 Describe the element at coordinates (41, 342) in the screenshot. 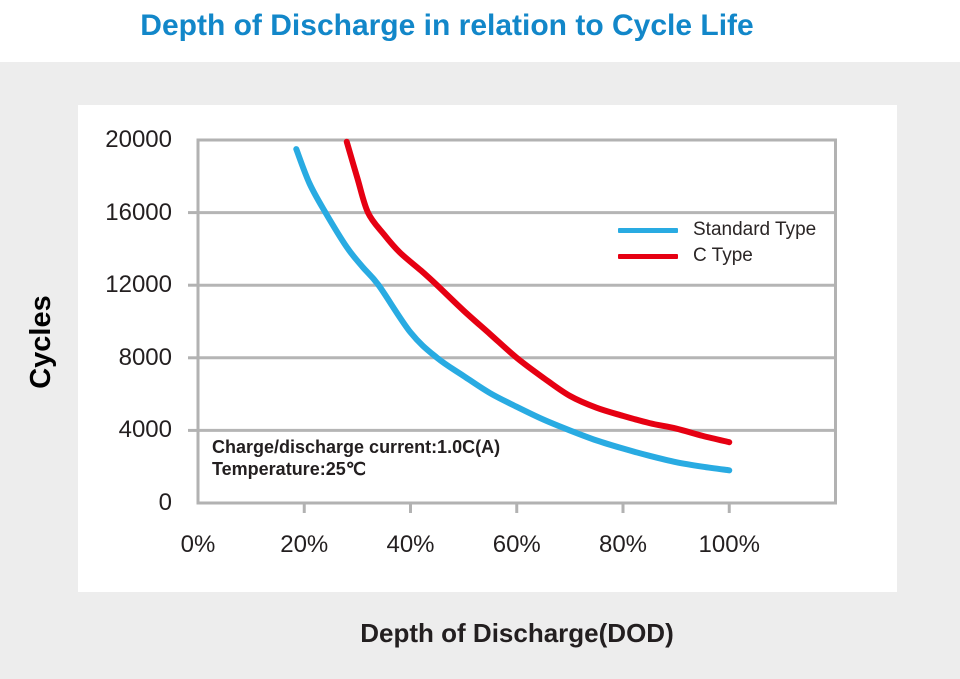

I see `y-axis-title: Cycles` at that location.